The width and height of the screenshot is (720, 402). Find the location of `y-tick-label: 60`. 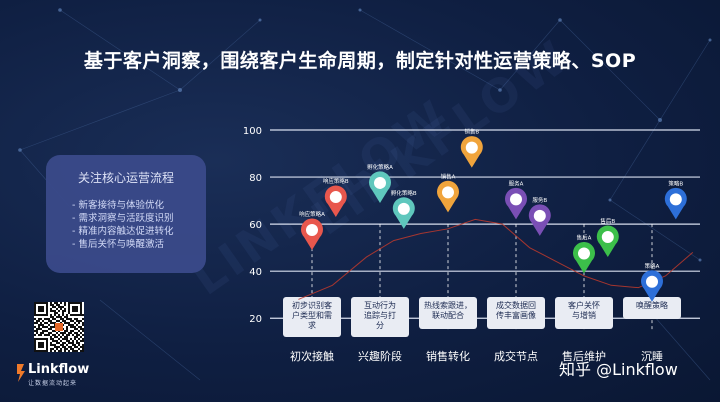

y-tick-label: 60 is located at coordinates (255, 225).